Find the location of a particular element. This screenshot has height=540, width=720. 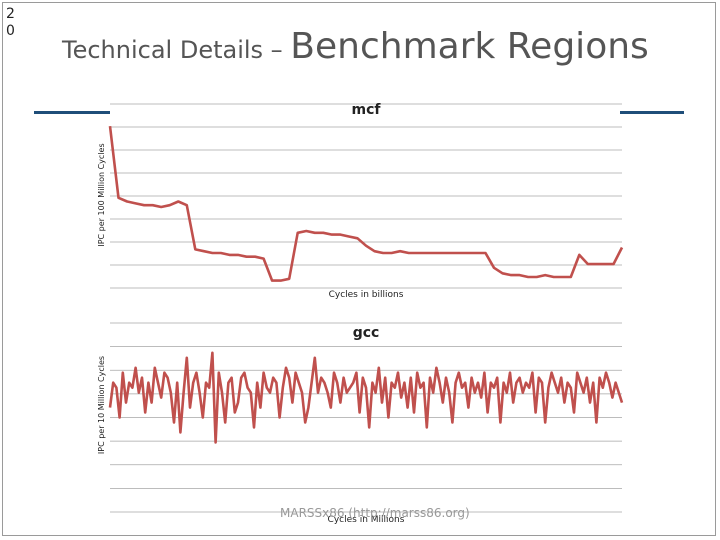

gcc-series-line is located at coordinates (366, 397).